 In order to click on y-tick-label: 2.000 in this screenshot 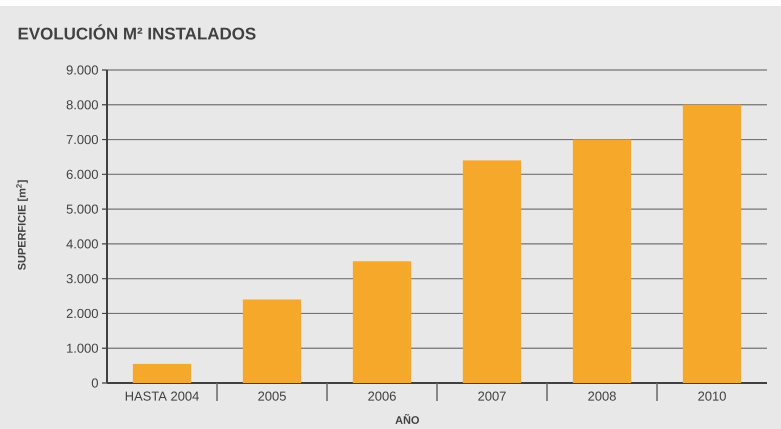, I will do `click(82, 313)`.